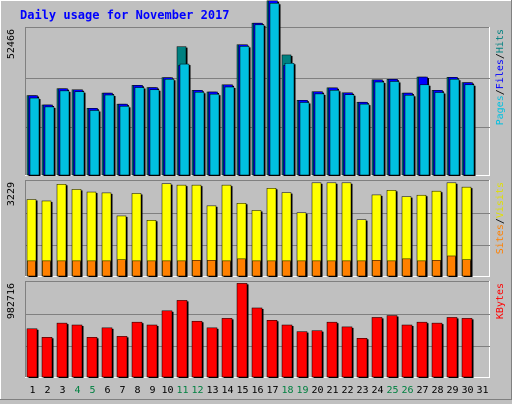  What do you see at coordinates (272, 390) in the screenshot?
I see `x-tick-label-day-17: 17` at bounding box center [272, 390].